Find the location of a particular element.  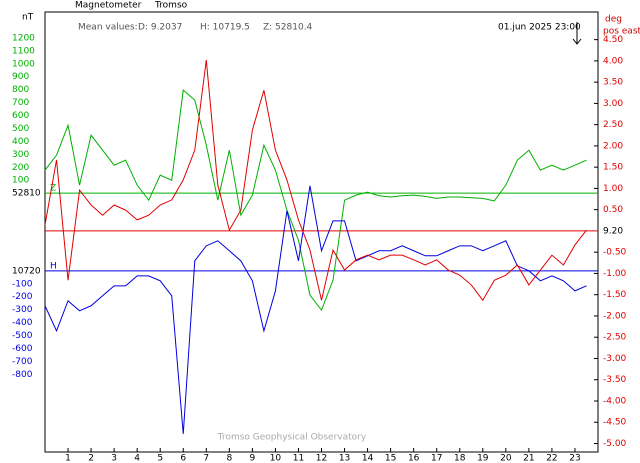

x-tick-label: 12 is located at coordinates (321, 458).